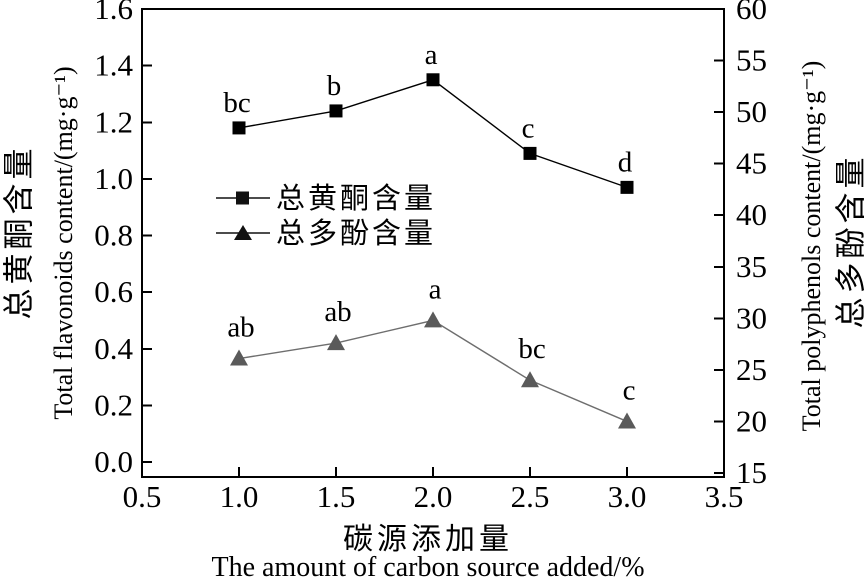  I want to click on x-axis-tick-label: 1.5, so click(336, 496).